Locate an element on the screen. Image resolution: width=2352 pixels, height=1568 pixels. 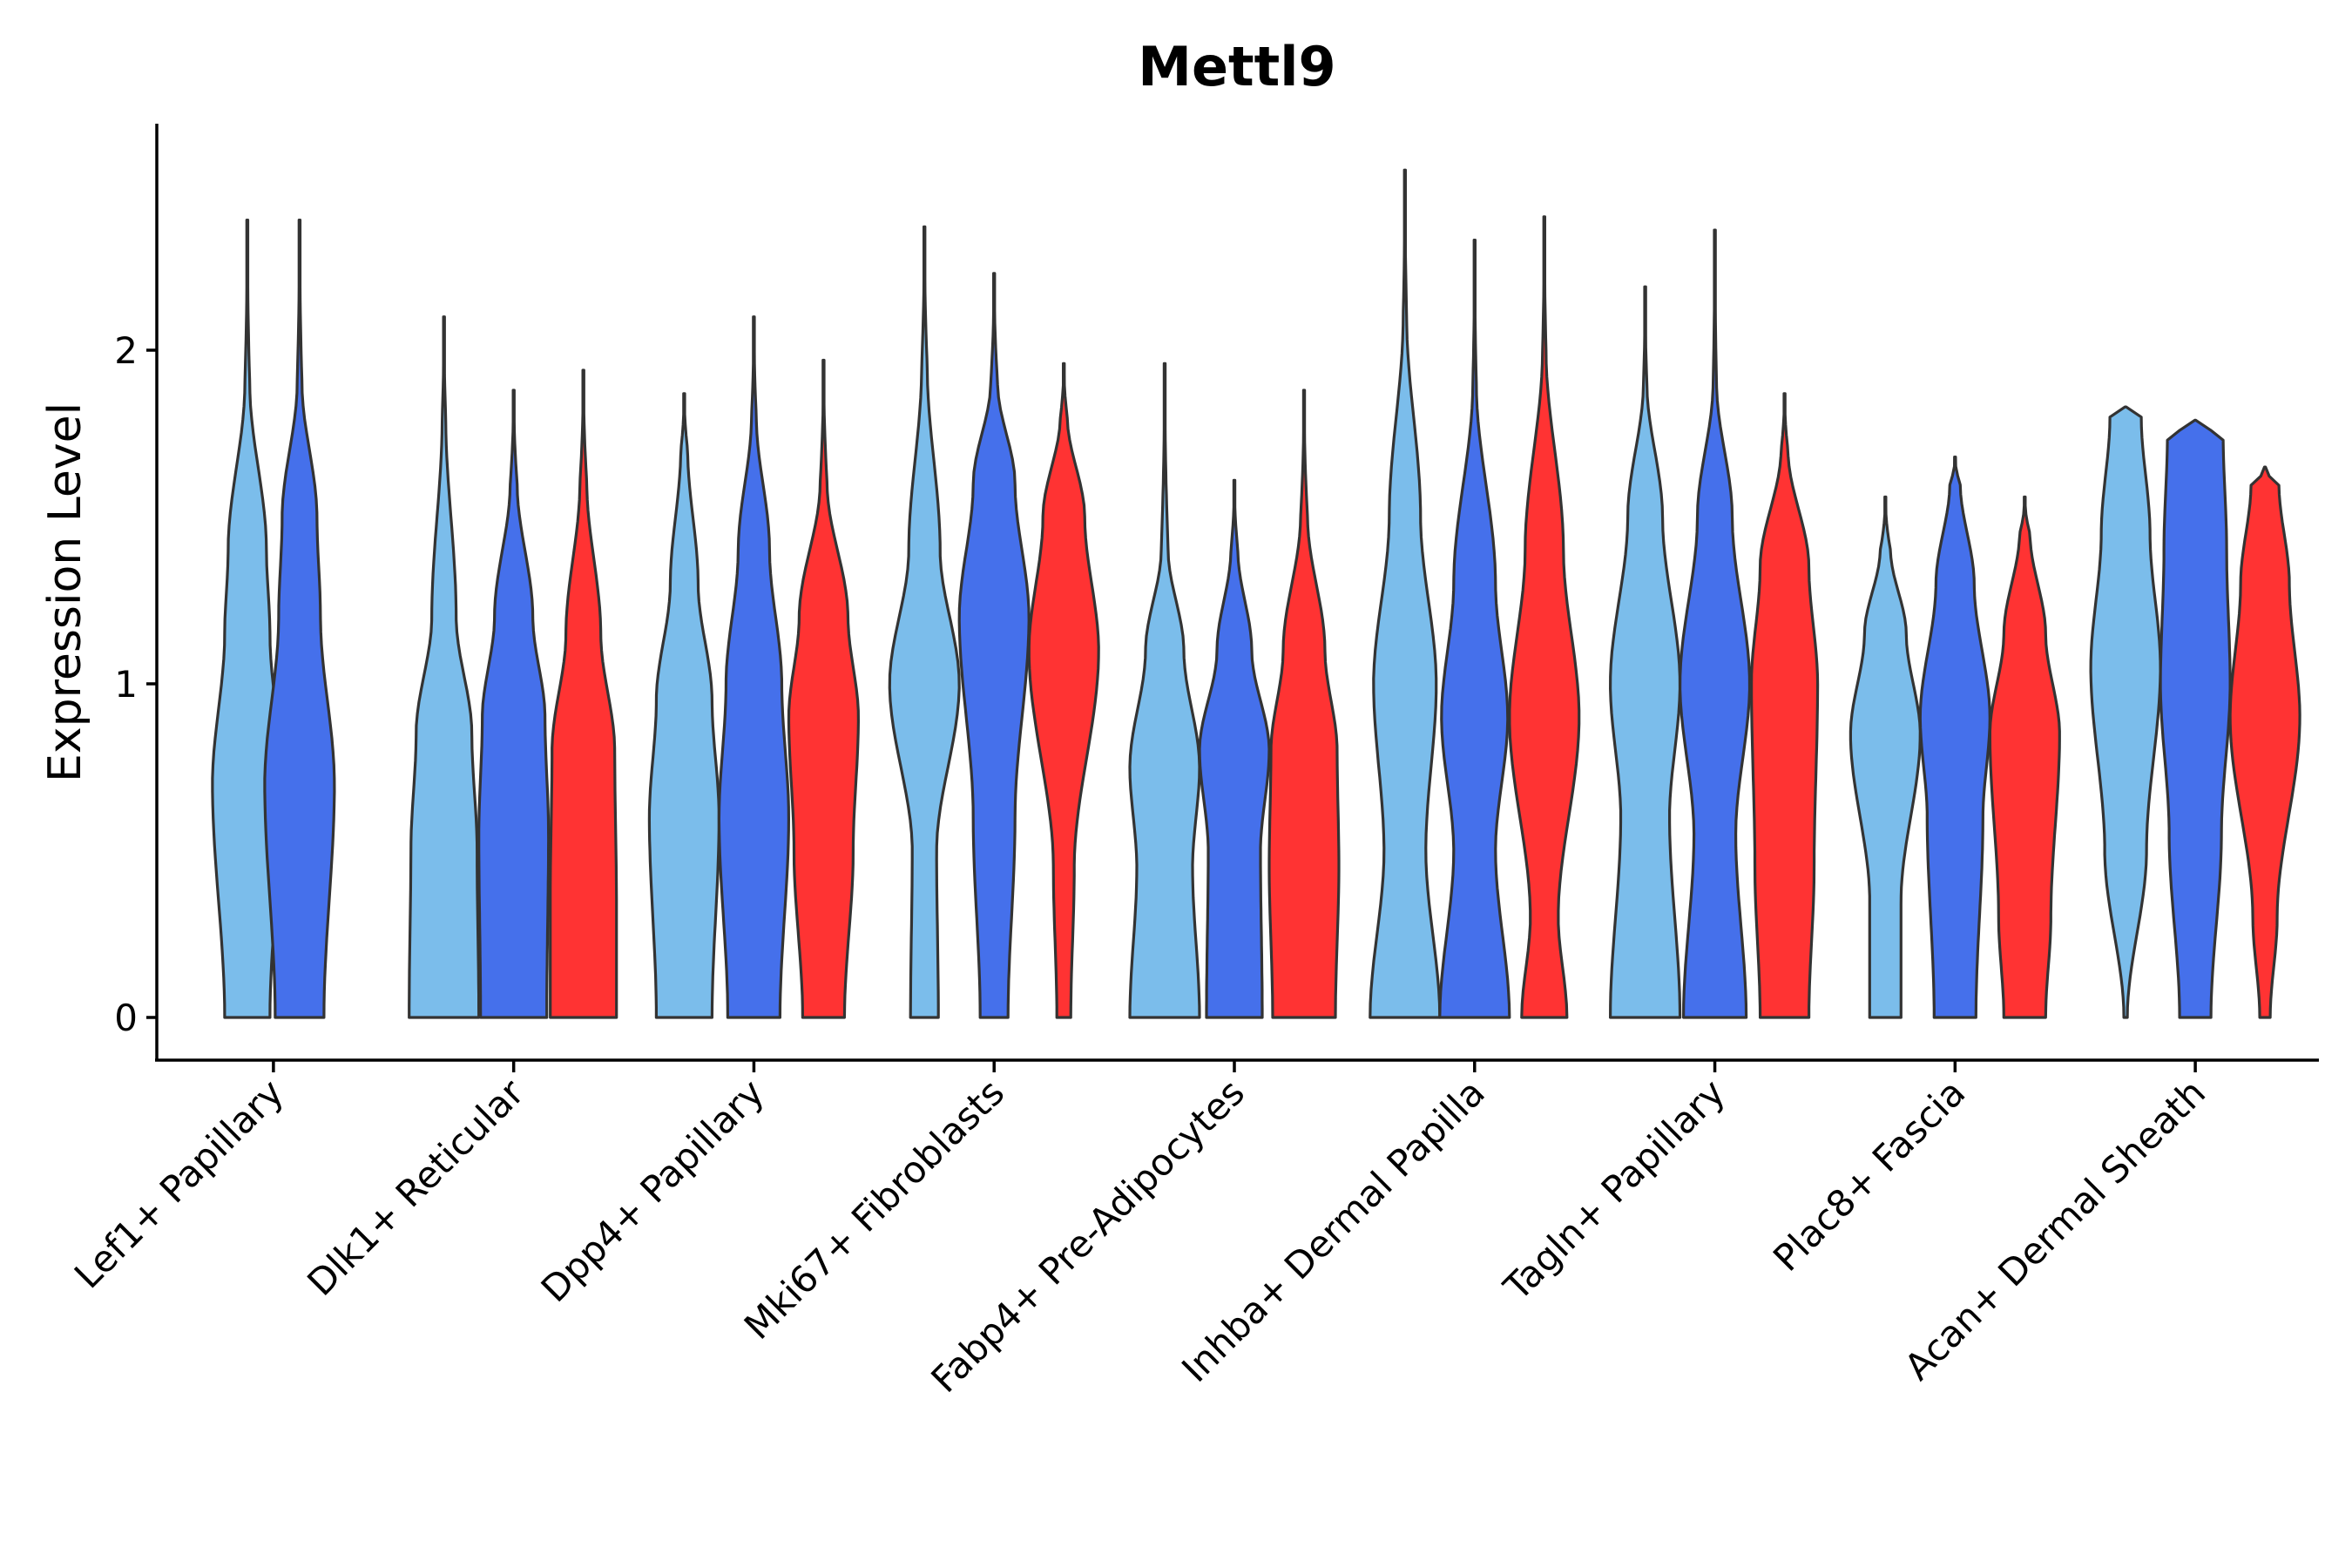
x-tick-label: Plac8+ Fascia is located at coordinates (1869, 1175).